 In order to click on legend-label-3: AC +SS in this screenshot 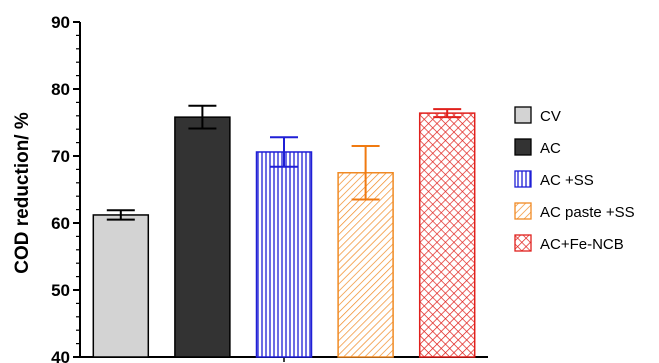, I will do `click(567, 180)`.